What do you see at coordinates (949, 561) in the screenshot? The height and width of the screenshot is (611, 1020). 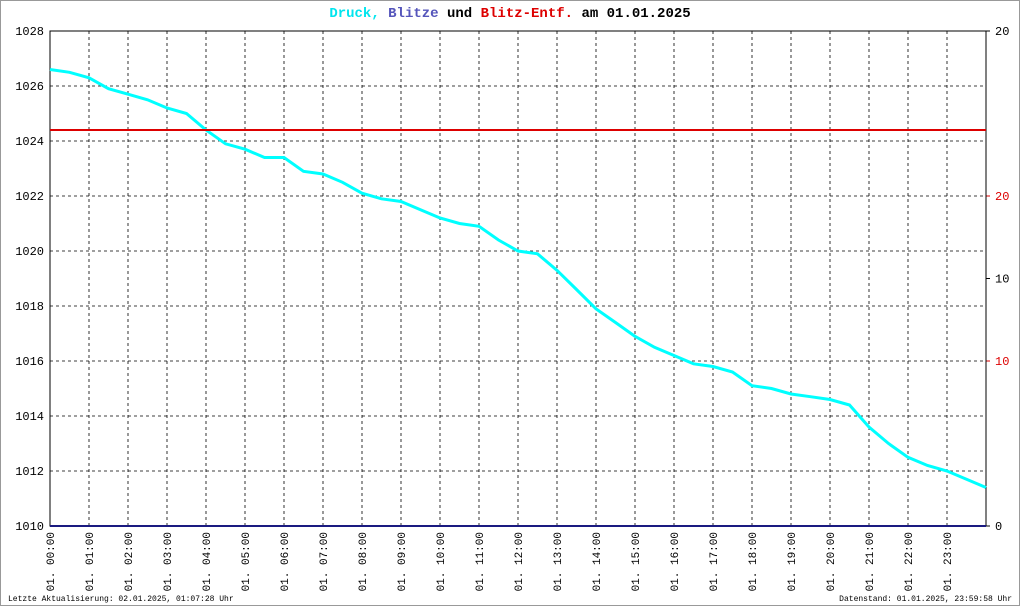 I see `x-tick-label: 01. 23:00` at bounding box center [949, 561].